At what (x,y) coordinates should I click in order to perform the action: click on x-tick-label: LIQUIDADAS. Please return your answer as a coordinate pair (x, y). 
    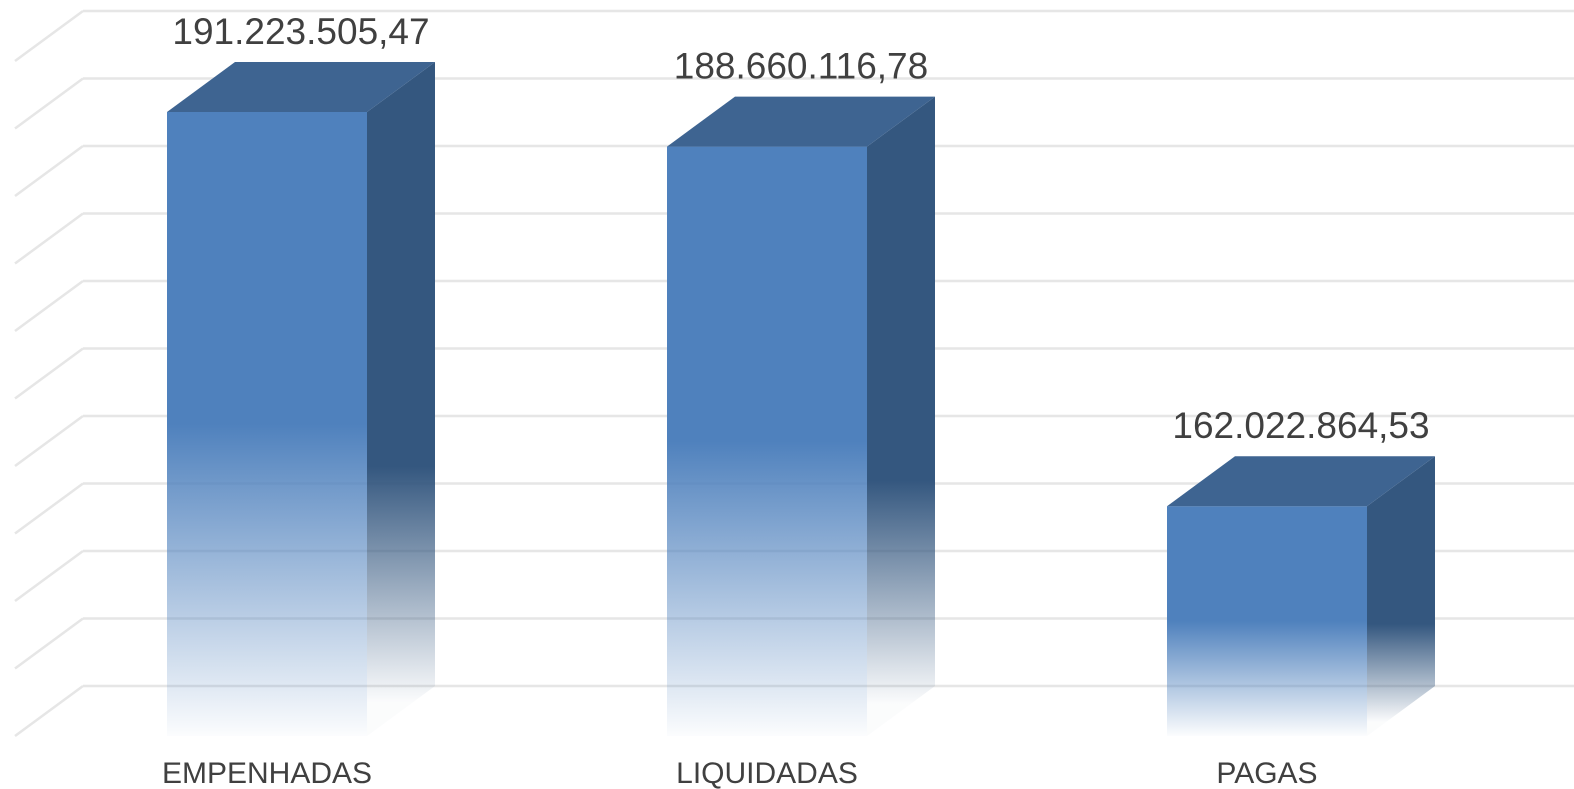
    Looking at the image, I should click on (767, 773).